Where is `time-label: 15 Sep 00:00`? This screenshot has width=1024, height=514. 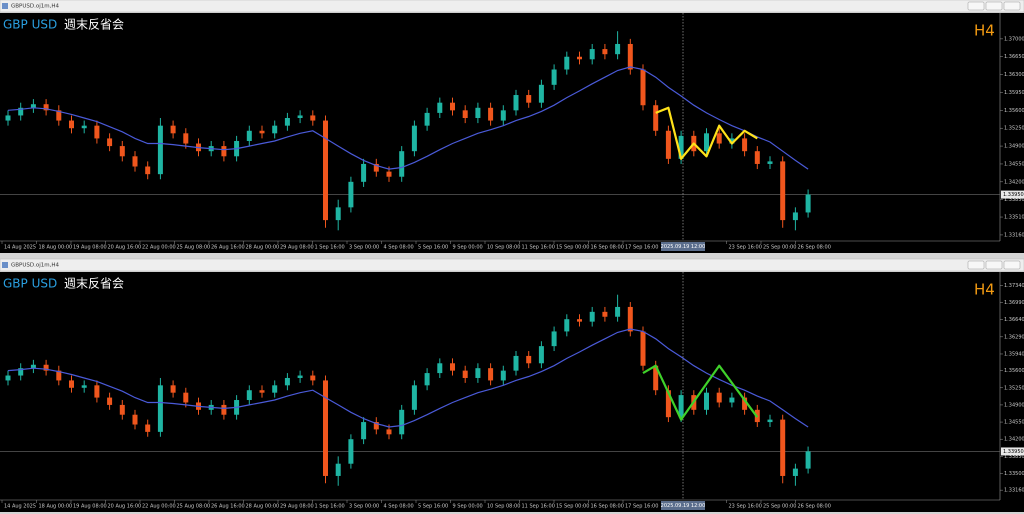
time-label: 15 Sep 00:00 is located at coordinates (572, 248).